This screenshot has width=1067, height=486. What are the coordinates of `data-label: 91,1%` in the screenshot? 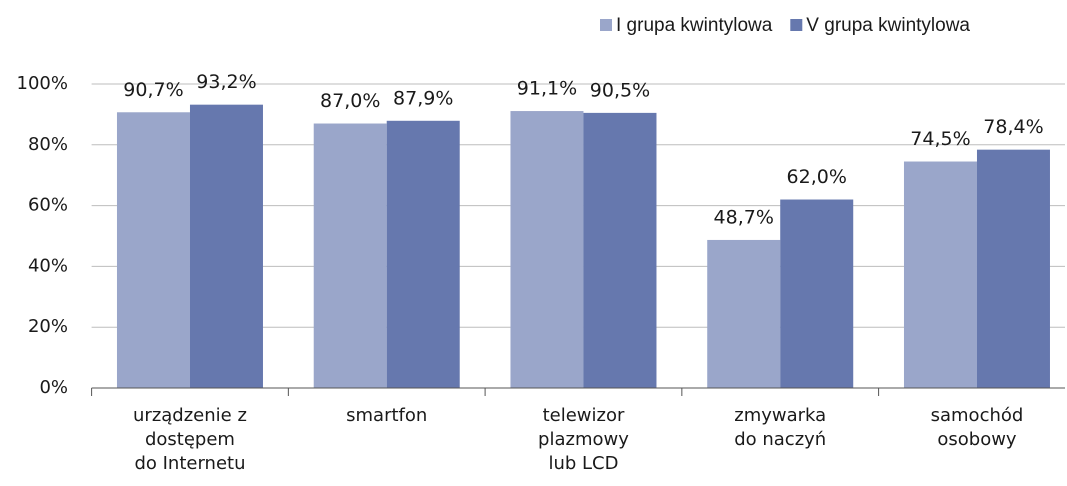 It's located at (547, 89).